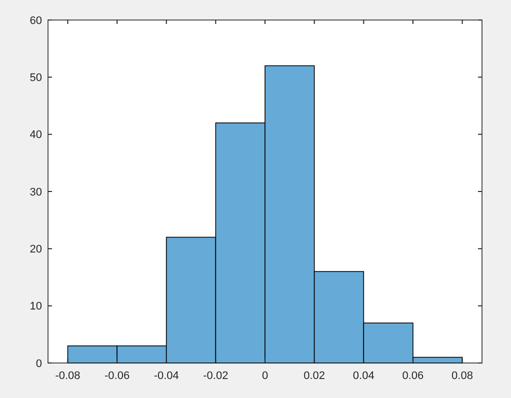  What do you see at coordinates (36, 20) in the screenshot?
I see `y-tick-label: 60` at bounding box center [36, 20].